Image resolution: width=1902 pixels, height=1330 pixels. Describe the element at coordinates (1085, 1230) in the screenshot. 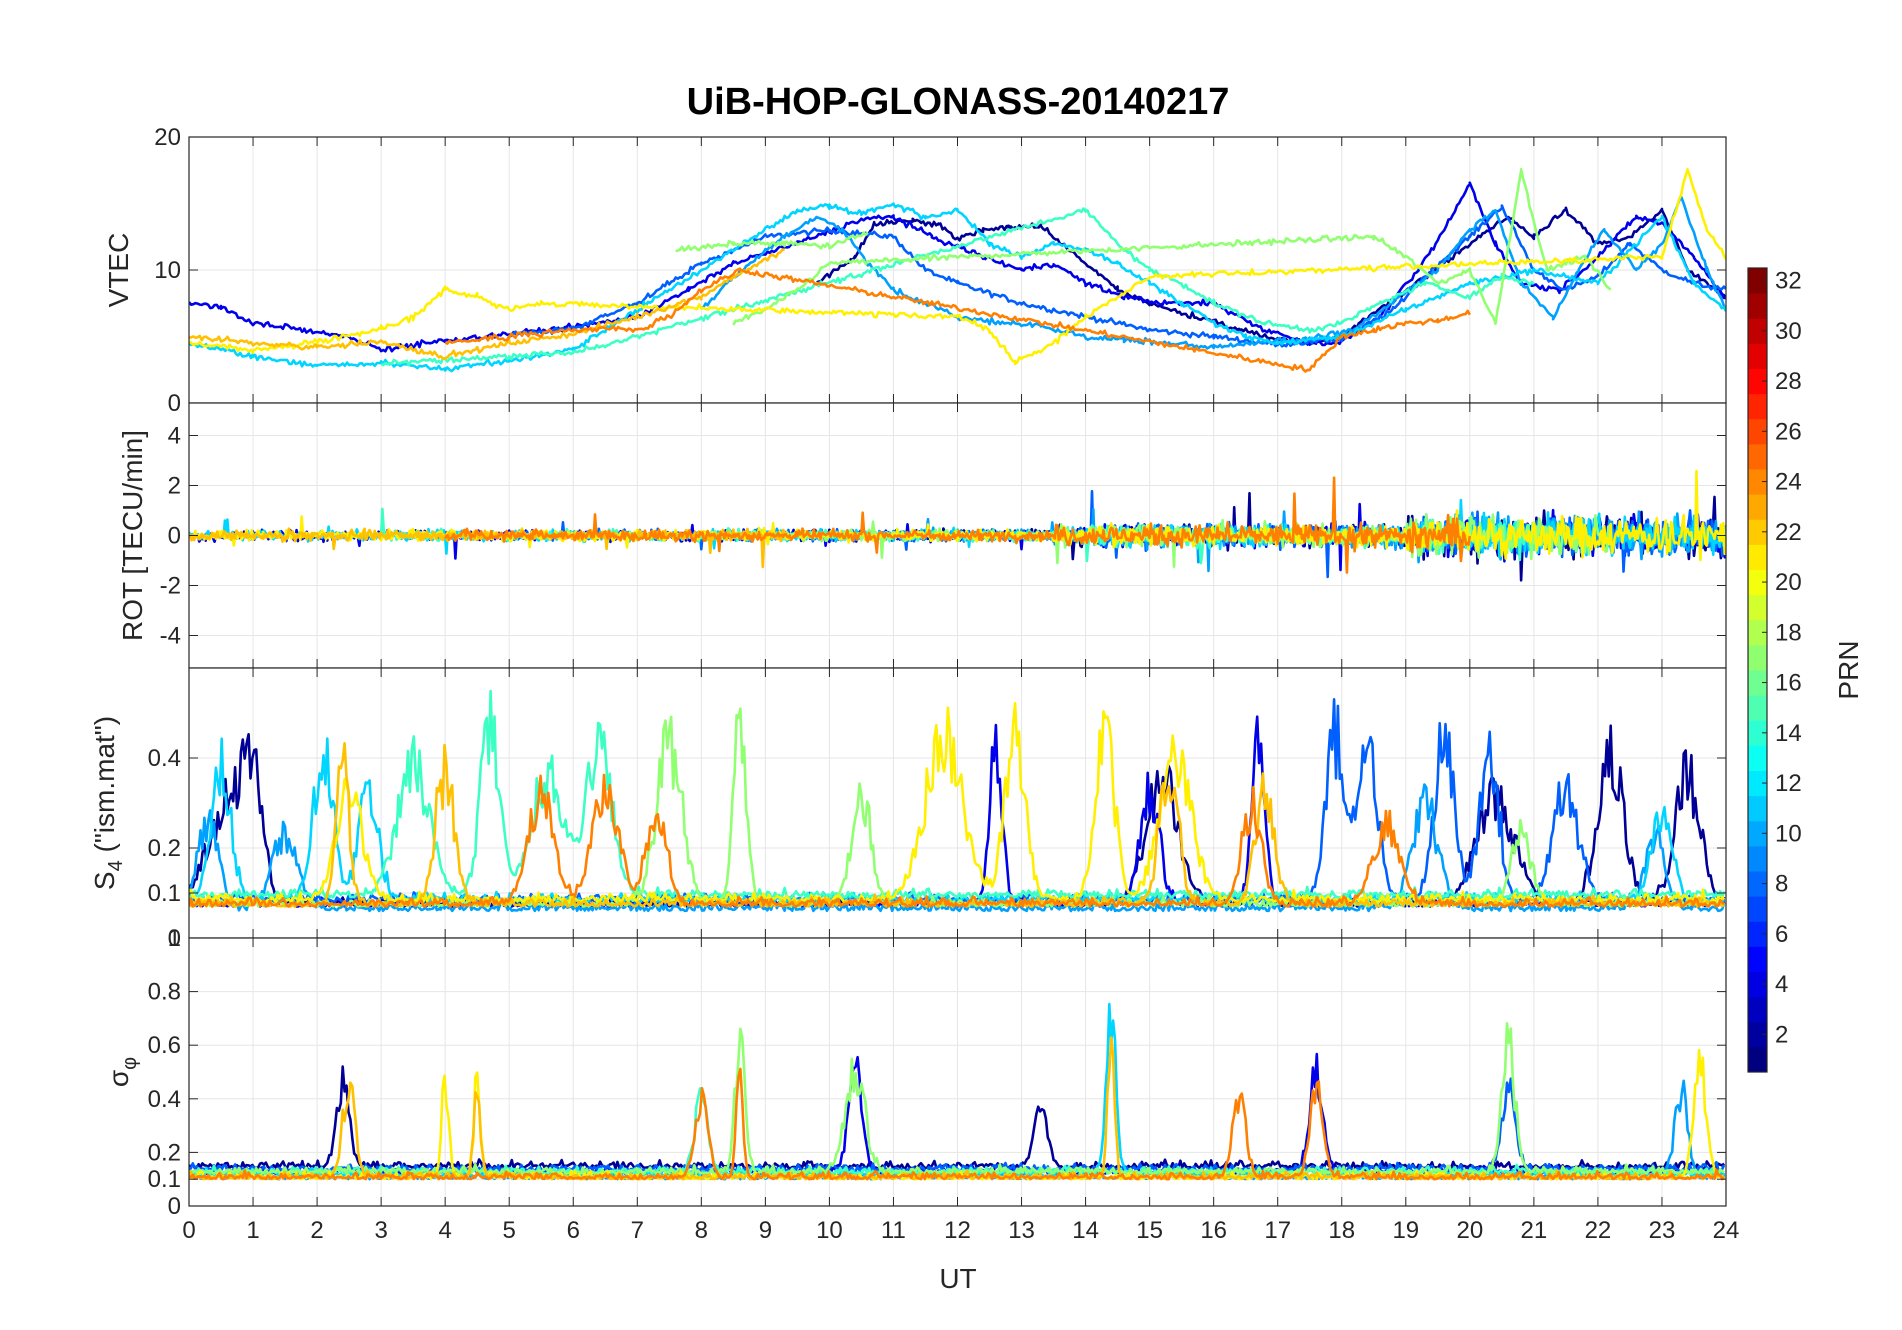

I see `x-tick-label: 14` at that location.